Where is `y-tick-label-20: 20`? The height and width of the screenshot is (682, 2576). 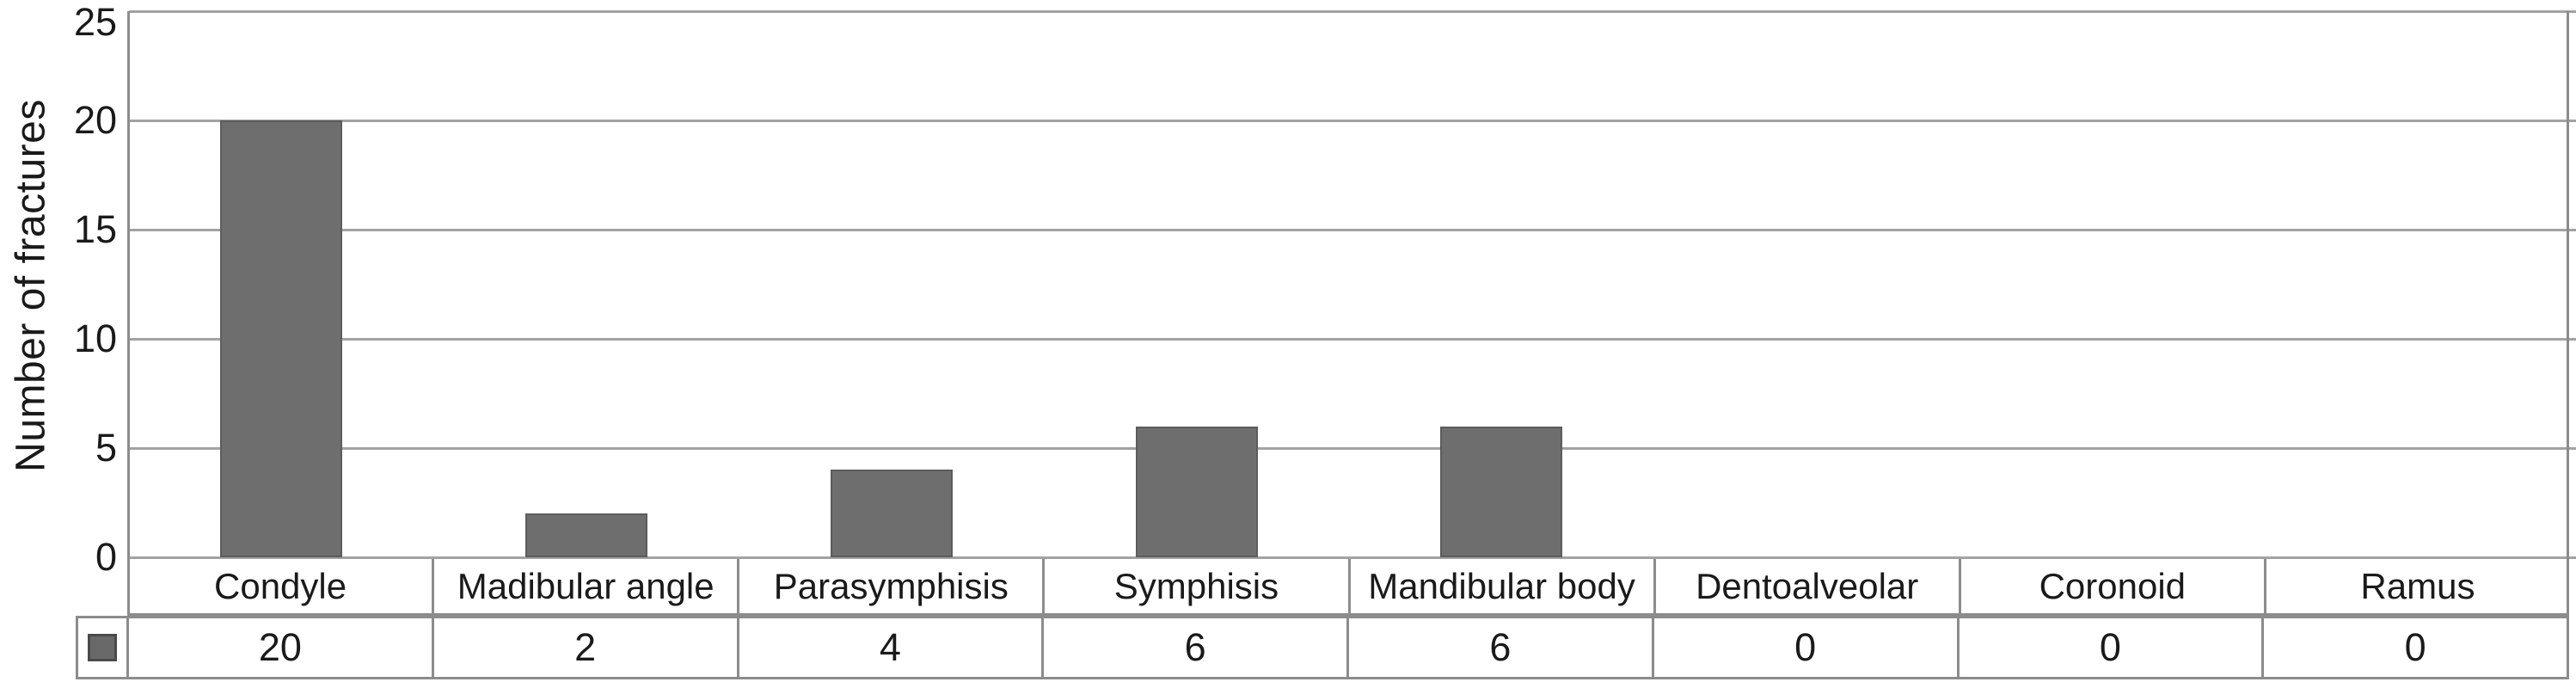 y-tick-label-20: 20 is located at coordinates (95, 120).